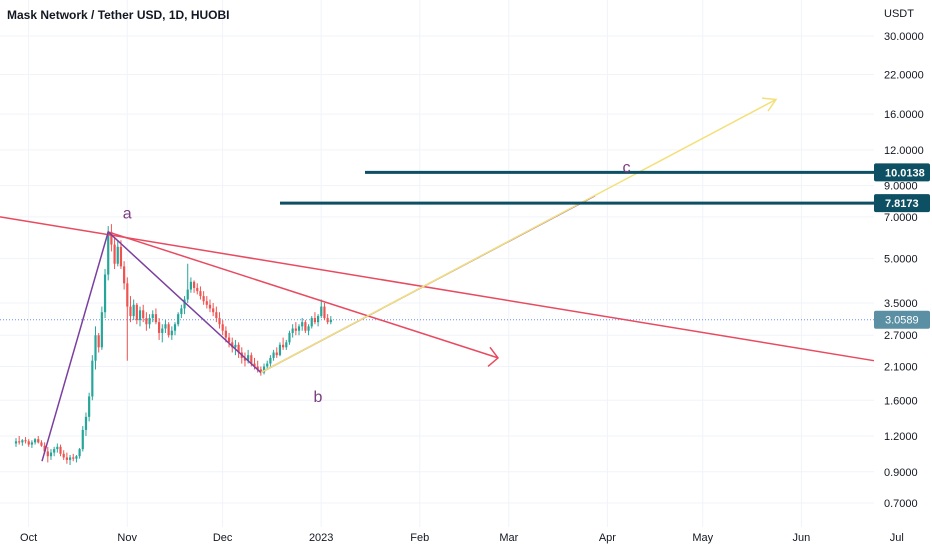 The image size is (932, 550). Describe the element at coordinates (303, 295) in the screenshot. I see `trendline-arrow` at that location.